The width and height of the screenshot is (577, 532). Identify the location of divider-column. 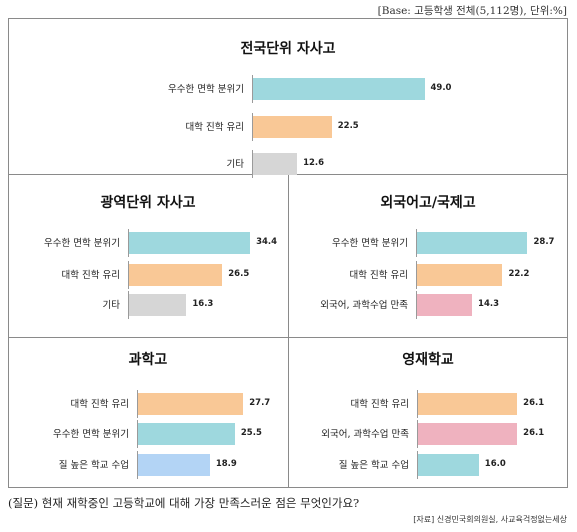
(288, 331).